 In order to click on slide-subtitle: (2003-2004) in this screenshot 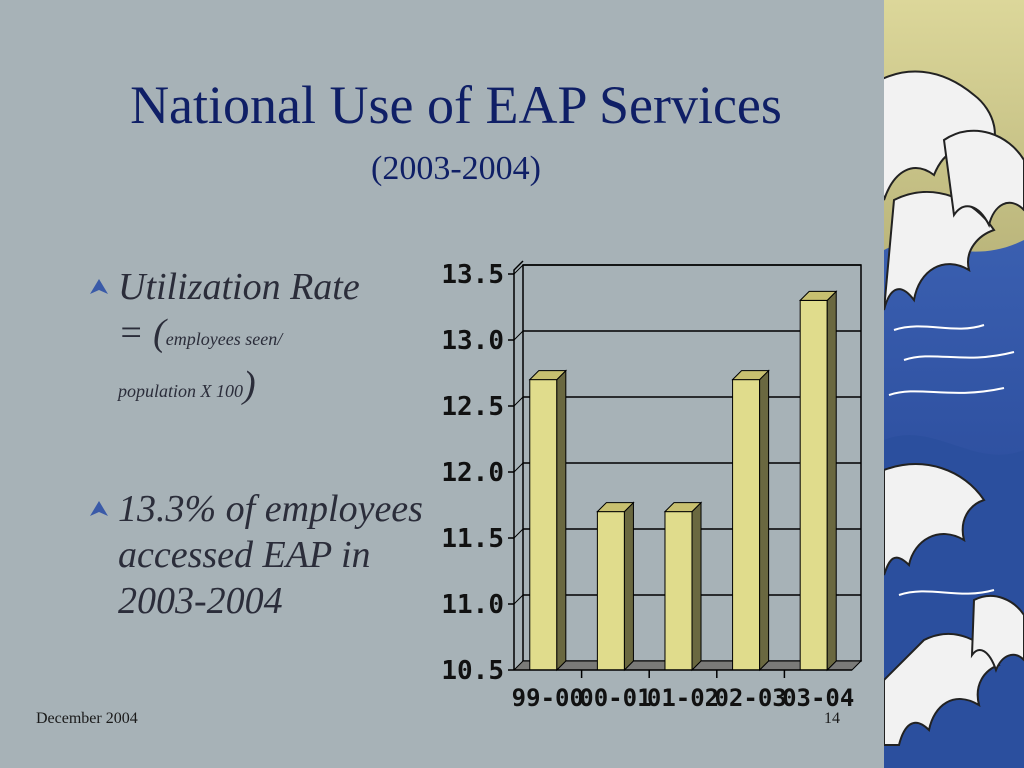, I will do `click(456, 168)`.